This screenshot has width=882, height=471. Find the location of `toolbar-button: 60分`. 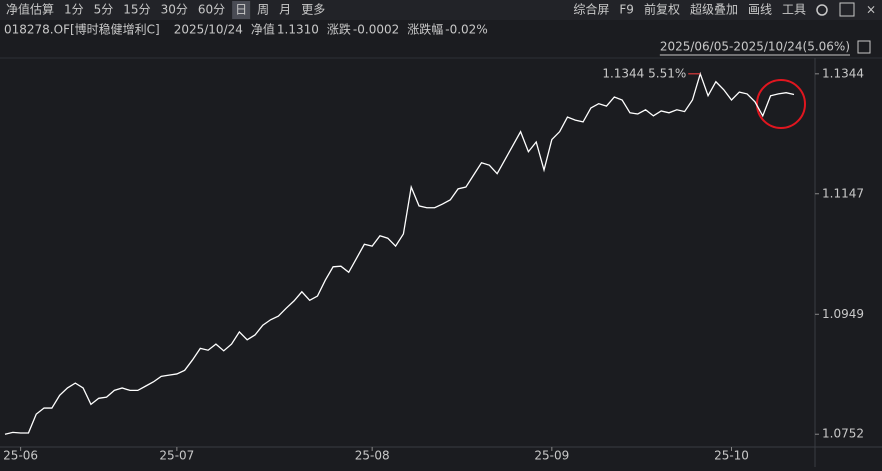

toolbar-button: 60分 is located at coordinates (211, 10).